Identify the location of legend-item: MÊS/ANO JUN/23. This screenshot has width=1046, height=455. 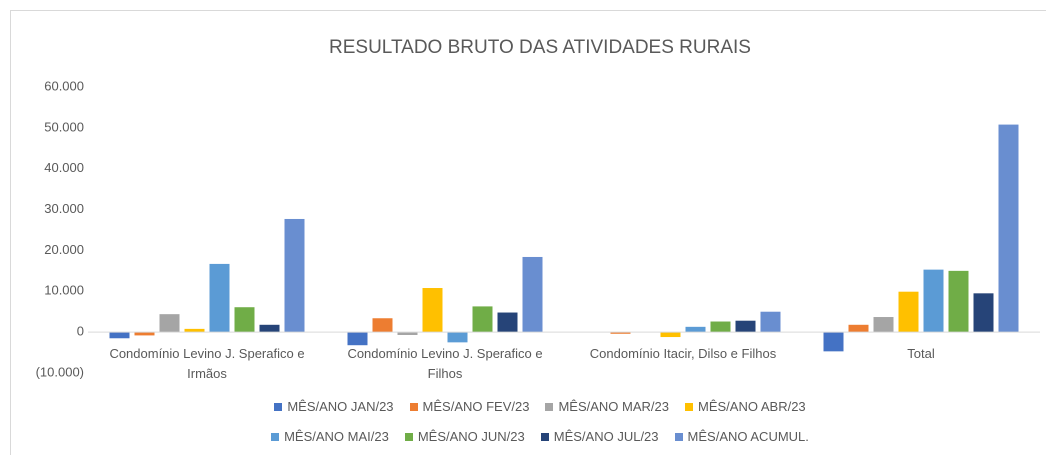
(464, 436).